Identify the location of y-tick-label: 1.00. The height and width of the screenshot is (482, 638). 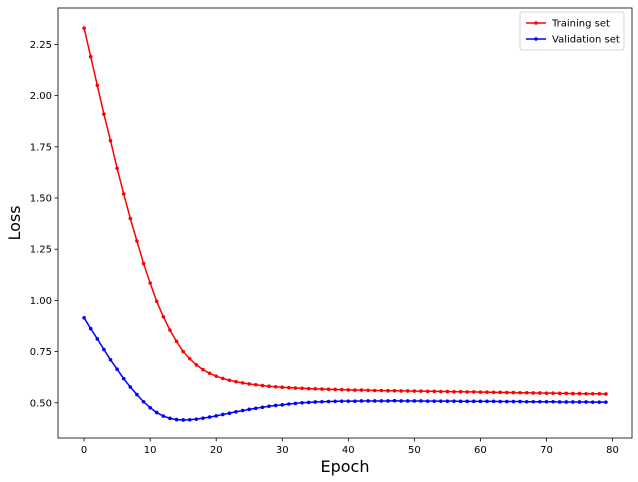
(41, 301).